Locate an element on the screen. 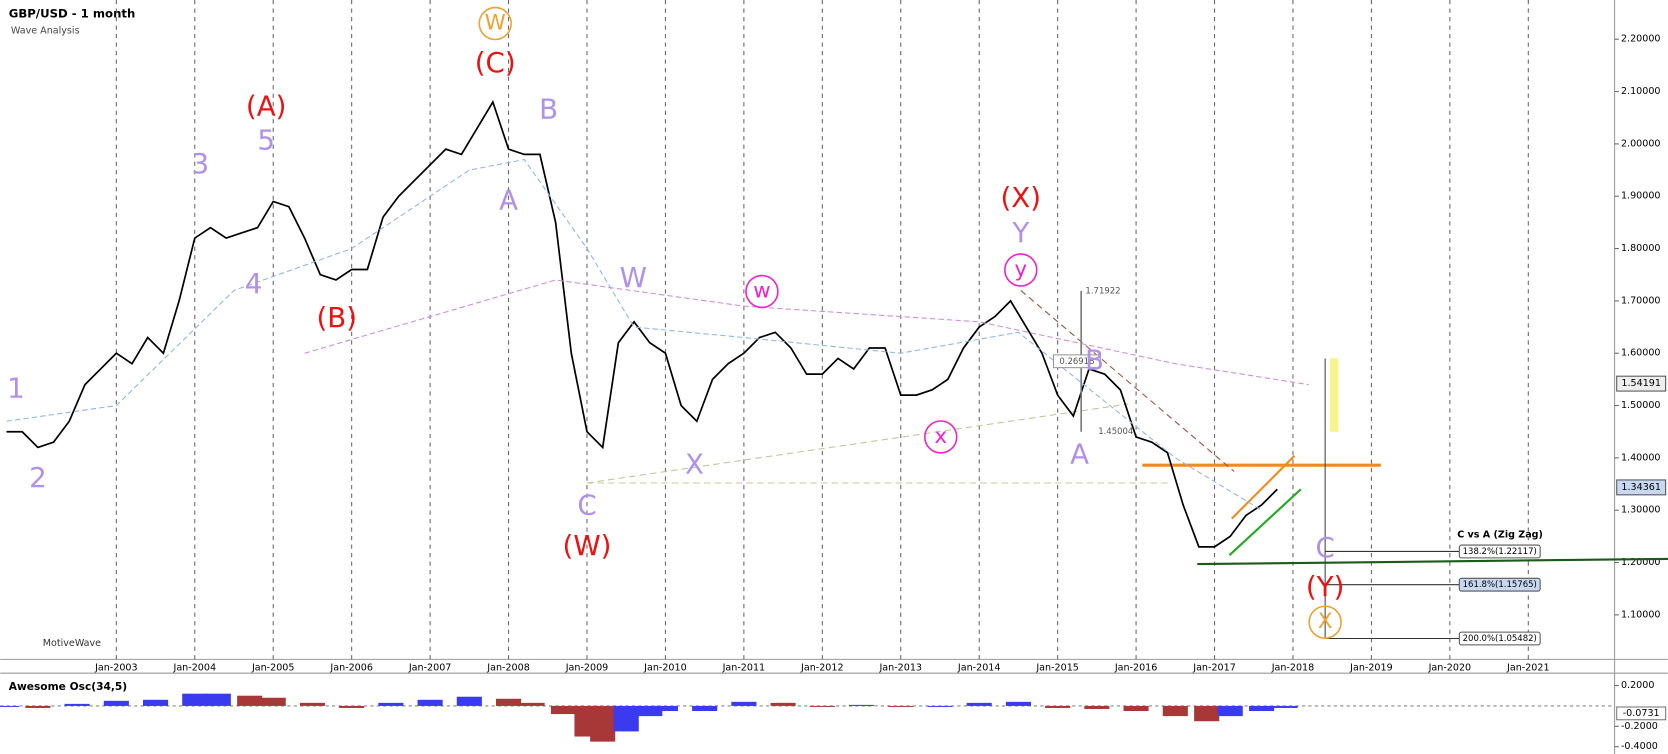  y-tick-label: 2.00000 is located at coordinates (1641, 143).